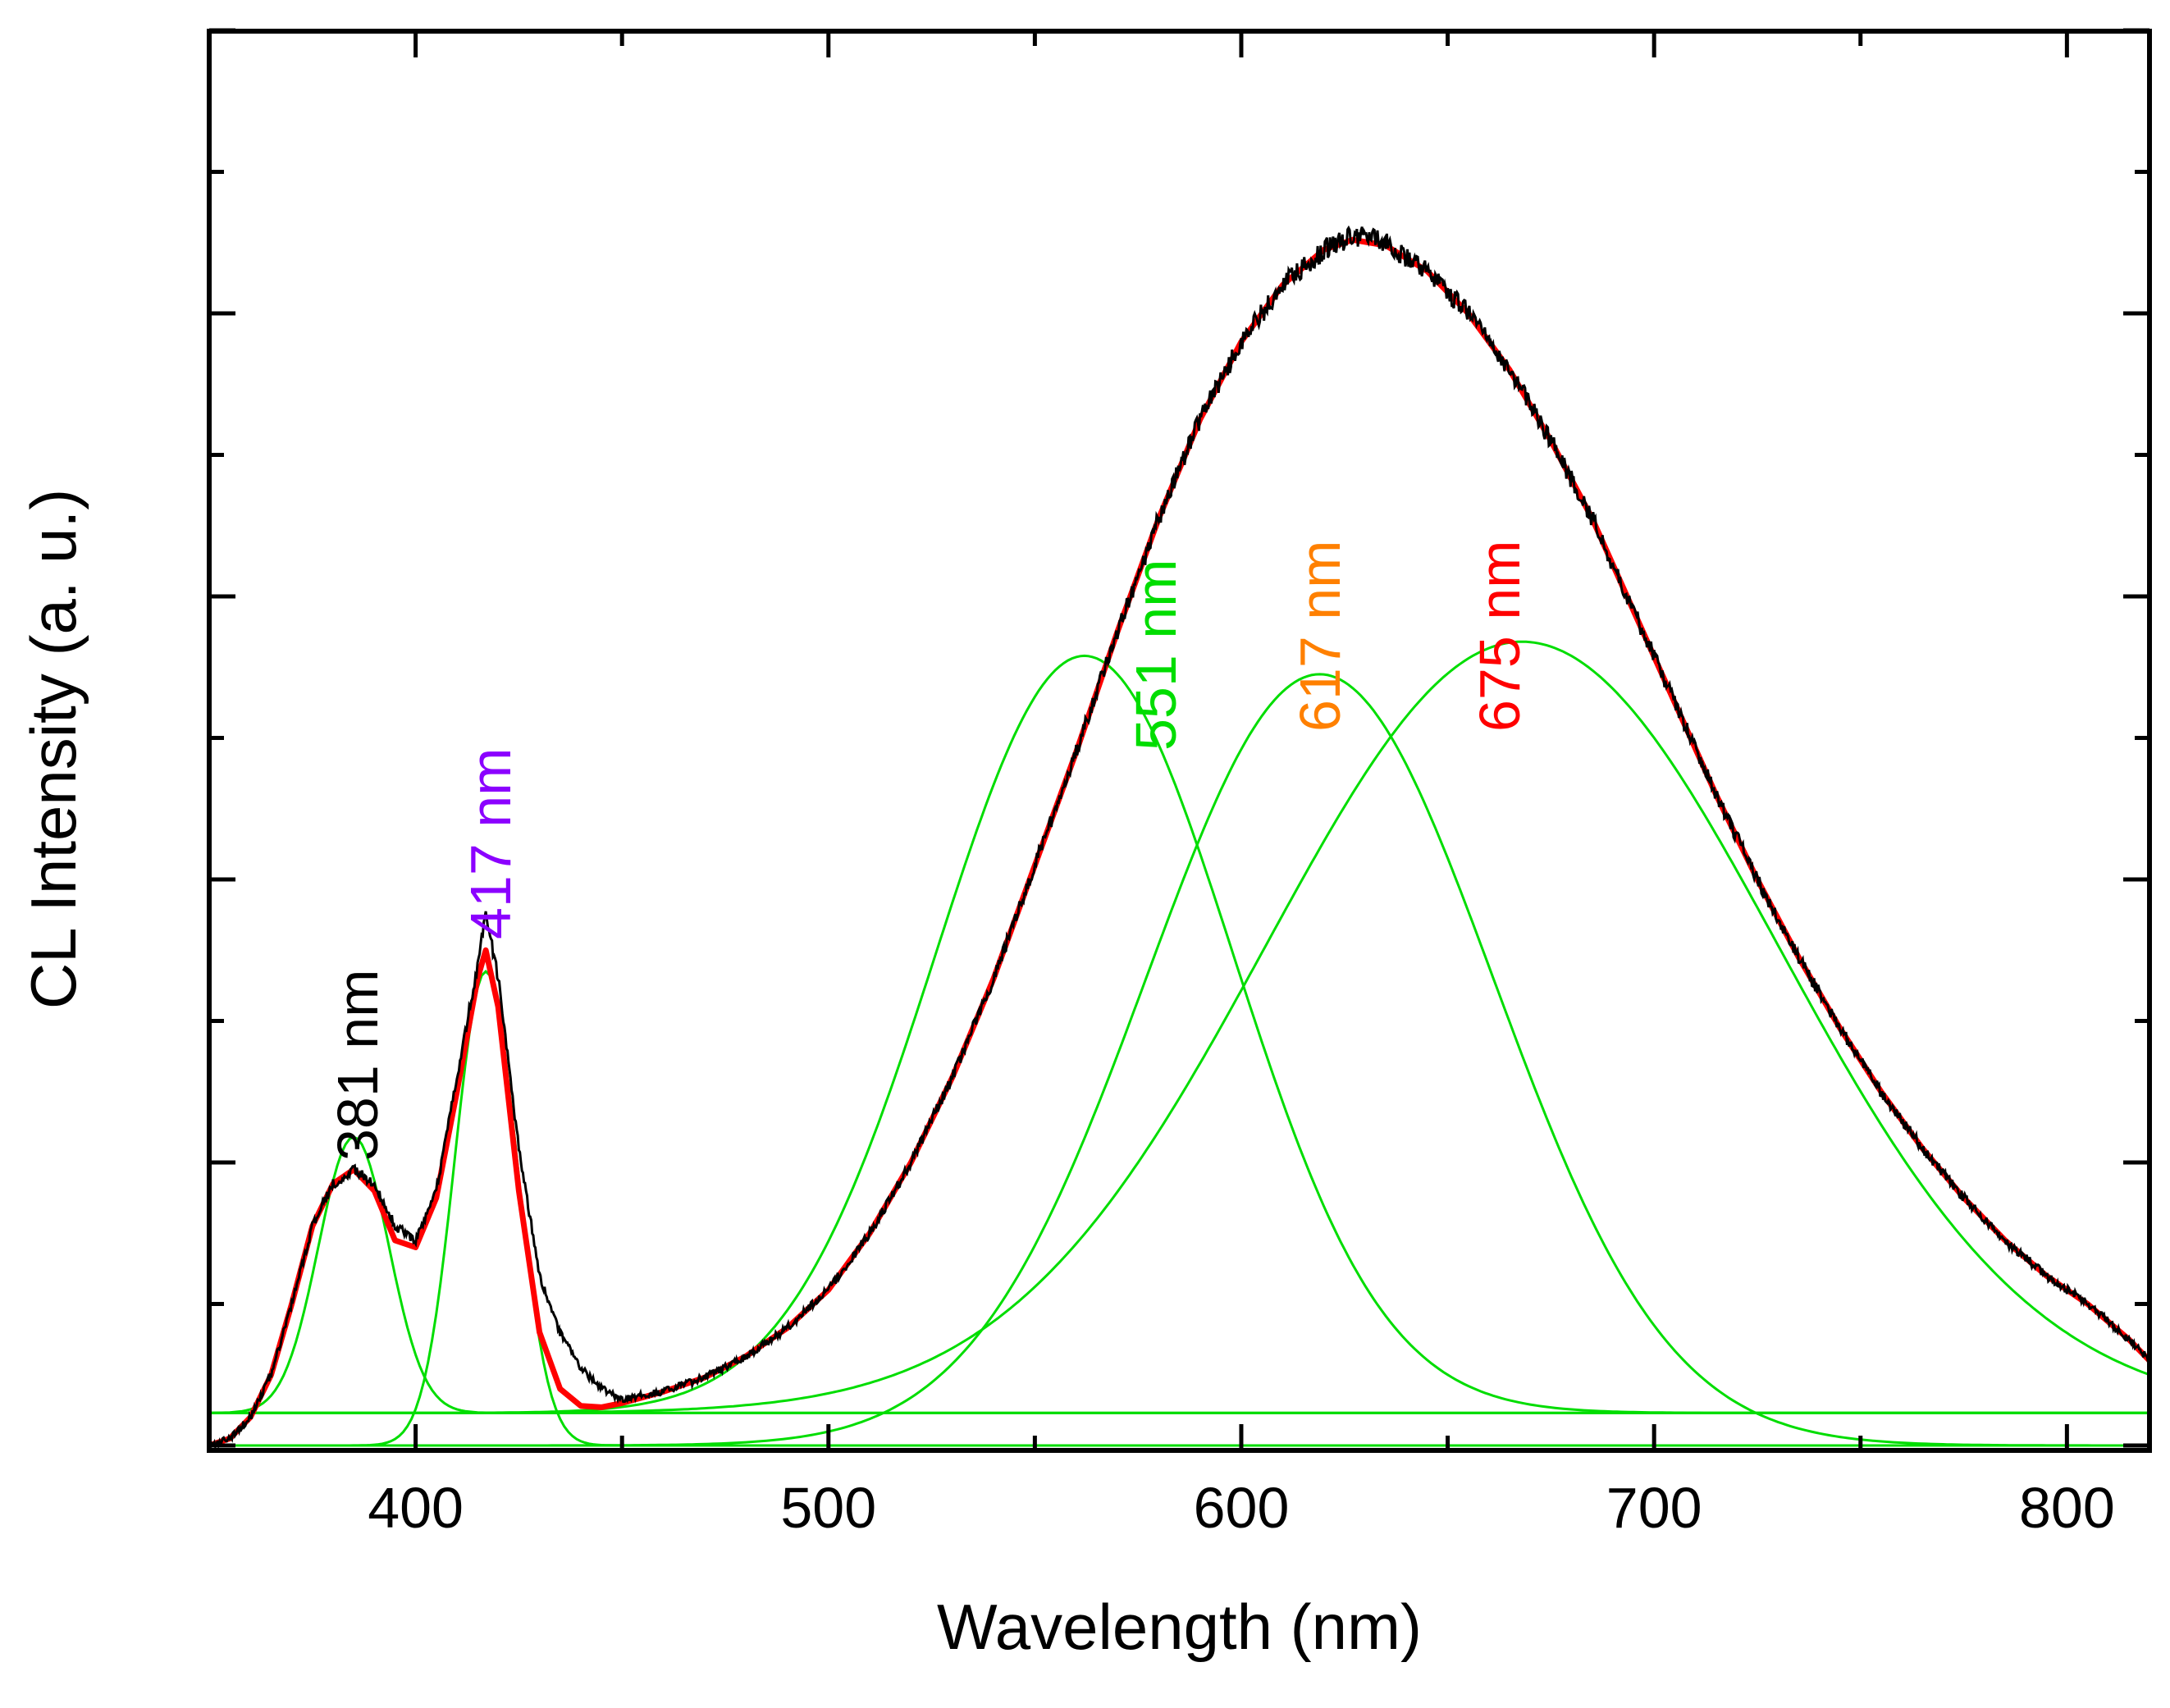 The width and height of the screenshot is (2170, 1708). I want to click on peak-label-617-nm: 617 nm, so click(1320, 636).